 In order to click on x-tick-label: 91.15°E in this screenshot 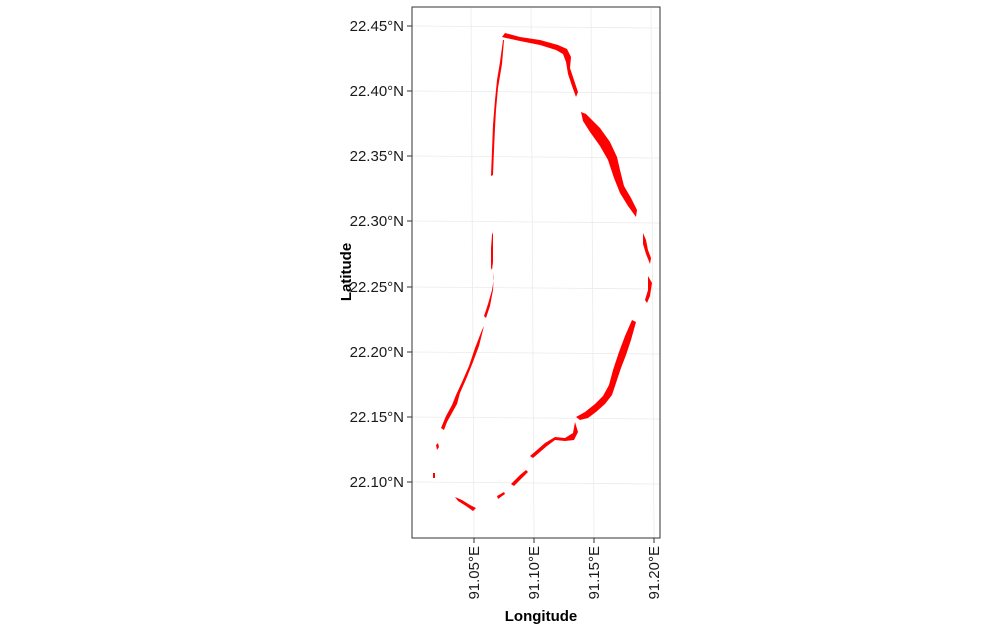, I will do `click(594, 573)`.